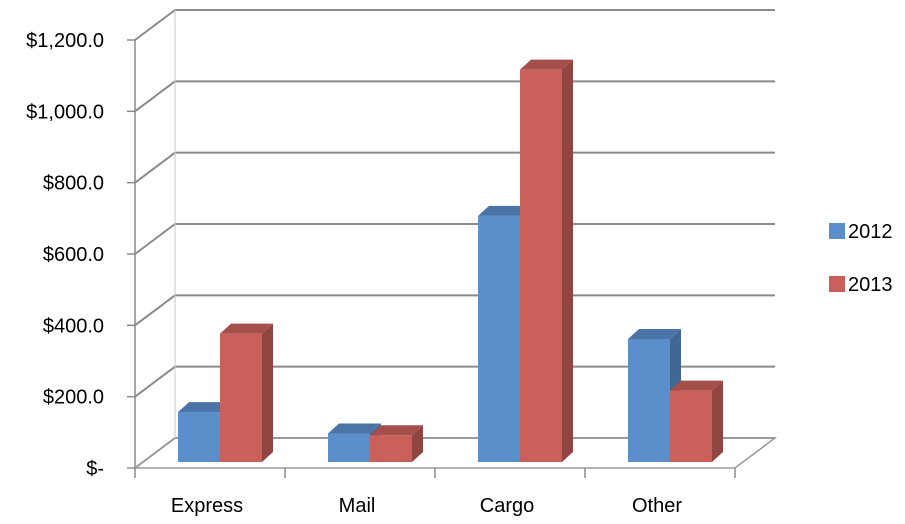  I want to click on y-tick-label: $800.0, so click(73, 184).